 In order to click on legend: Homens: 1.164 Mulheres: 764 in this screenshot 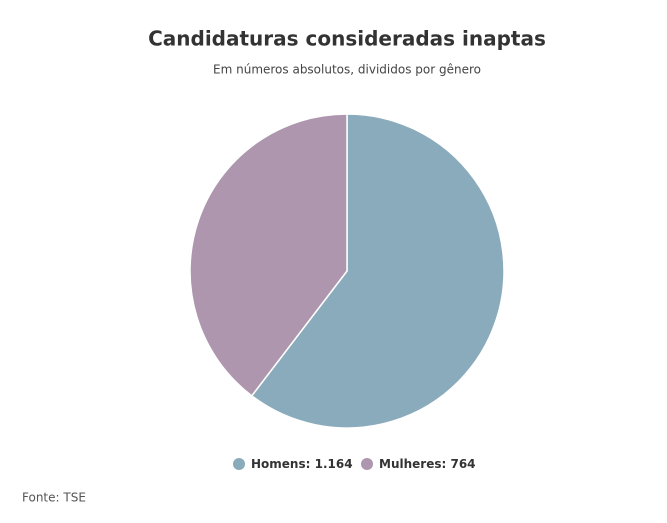, I will do `click(354, 464)`.